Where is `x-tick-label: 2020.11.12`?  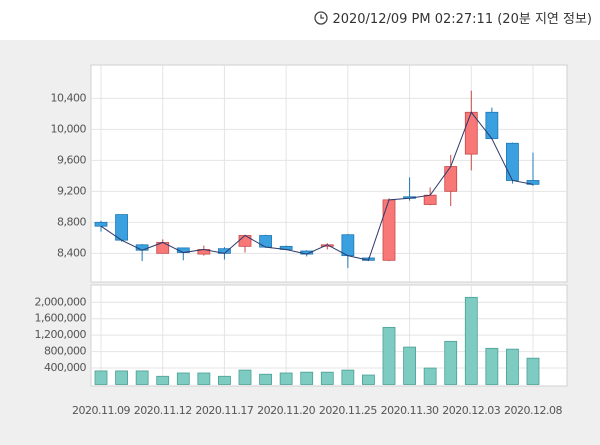 x-tick-label: 2020.11.12 is located at coordinates (163, 410).